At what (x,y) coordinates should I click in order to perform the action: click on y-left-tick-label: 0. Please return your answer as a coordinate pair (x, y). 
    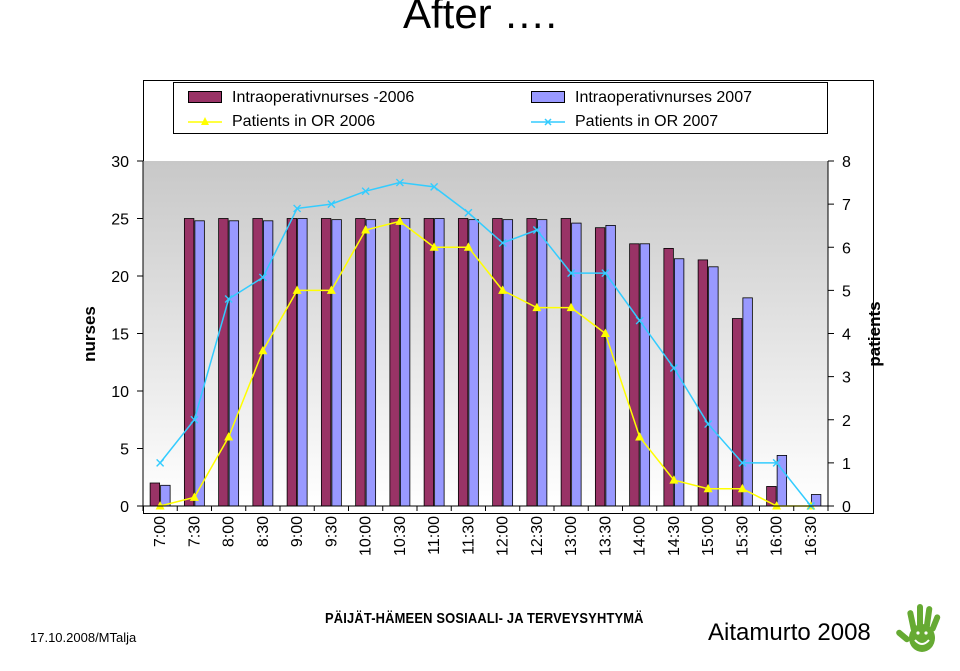
    Looking at the image, I should click on (124, 507).